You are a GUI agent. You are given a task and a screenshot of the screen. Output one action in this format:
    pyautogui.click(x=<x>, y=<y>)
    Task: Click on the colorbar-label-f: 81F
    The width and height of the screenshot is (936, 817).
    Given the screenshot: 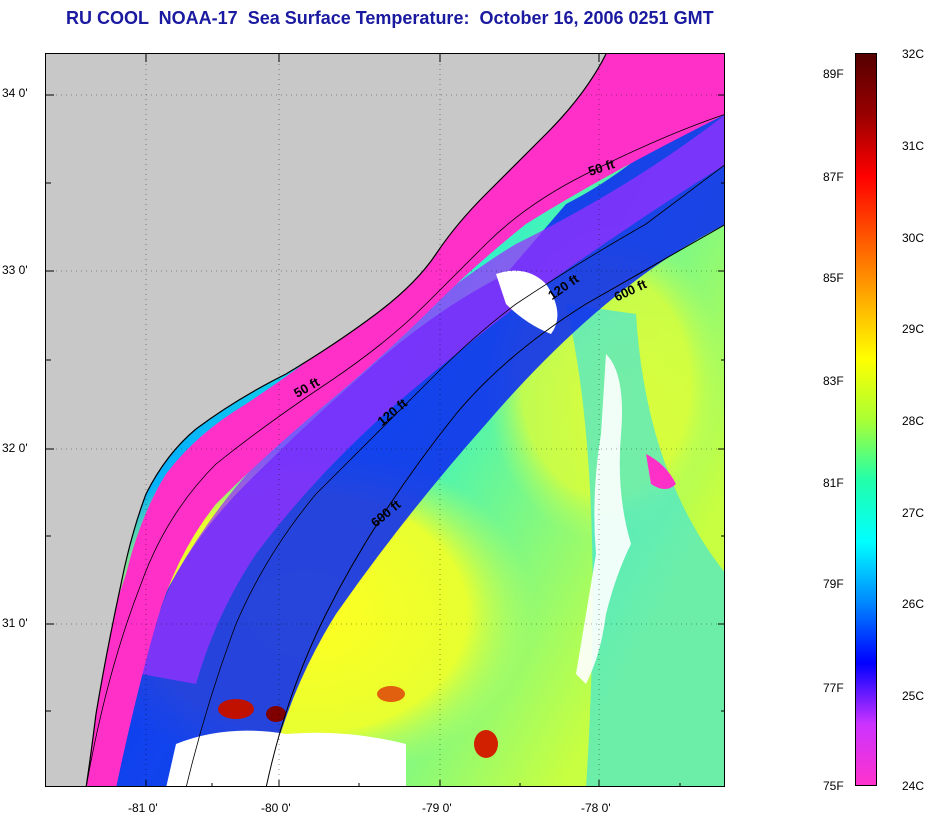 What is the action you would take?
    pyautogui.click(x=833, y=483)
    